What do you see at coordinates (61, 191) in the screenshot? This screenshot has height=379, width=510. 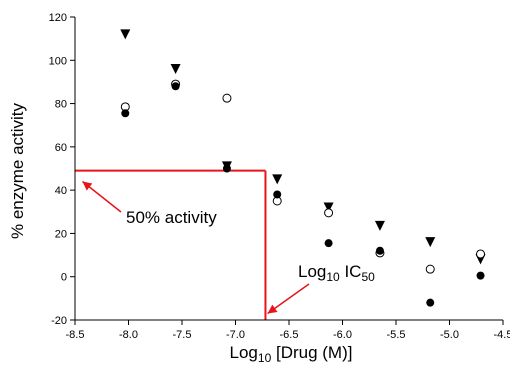 I see `y-tick-label: 40` at bounding box center [61, 191].